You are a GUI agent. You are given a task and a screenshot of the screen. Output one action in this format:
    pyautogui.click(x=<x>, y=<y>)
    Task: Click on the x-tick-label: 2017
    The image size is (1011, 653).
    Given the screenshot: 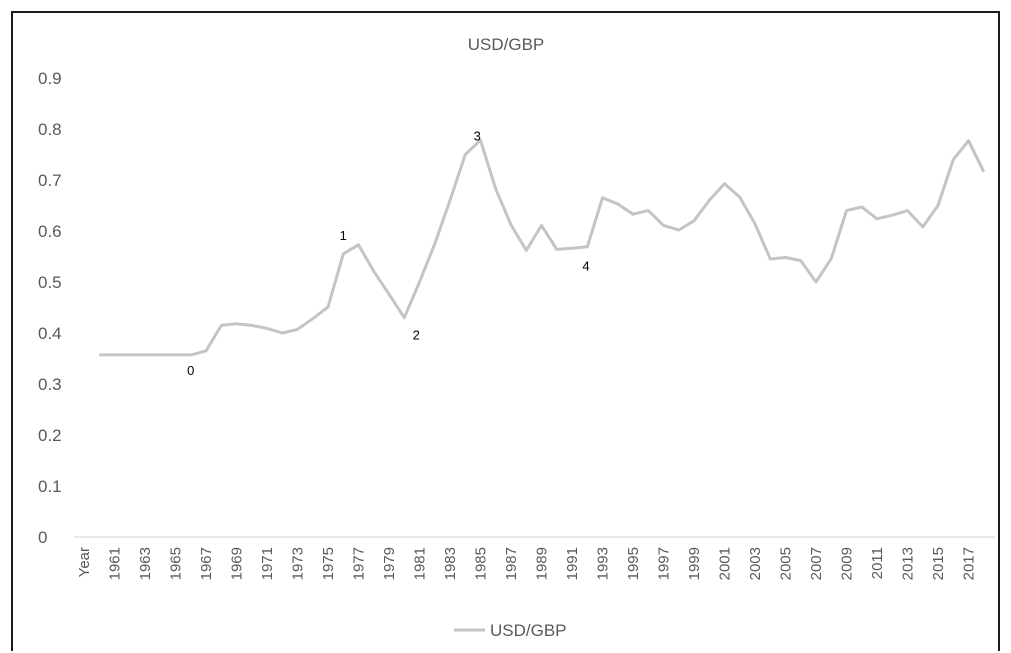 What is the action you would take?
    pyautogui.click(x=969, y=563)
    